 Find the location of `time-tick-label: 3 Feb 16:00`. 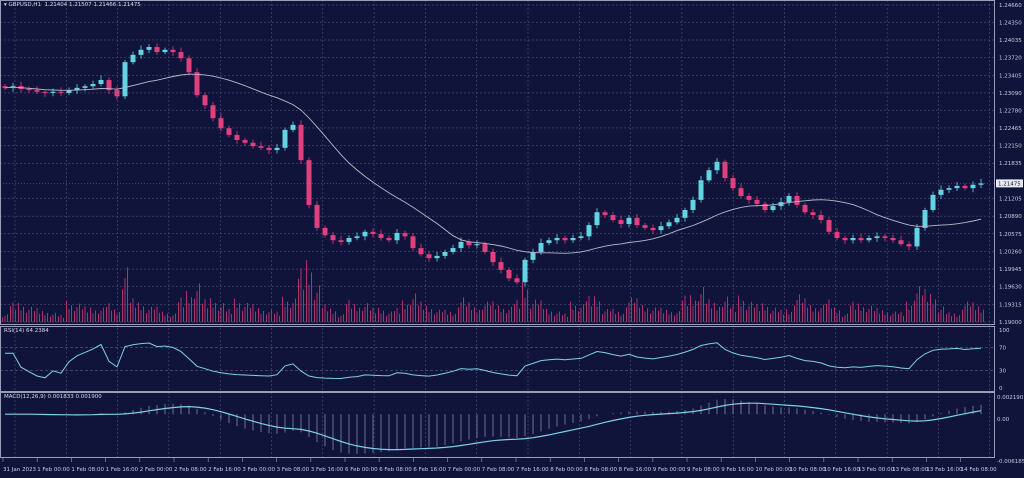

time-tick-label: 3 Feb 16:00 is located at coordinates (327, 470).